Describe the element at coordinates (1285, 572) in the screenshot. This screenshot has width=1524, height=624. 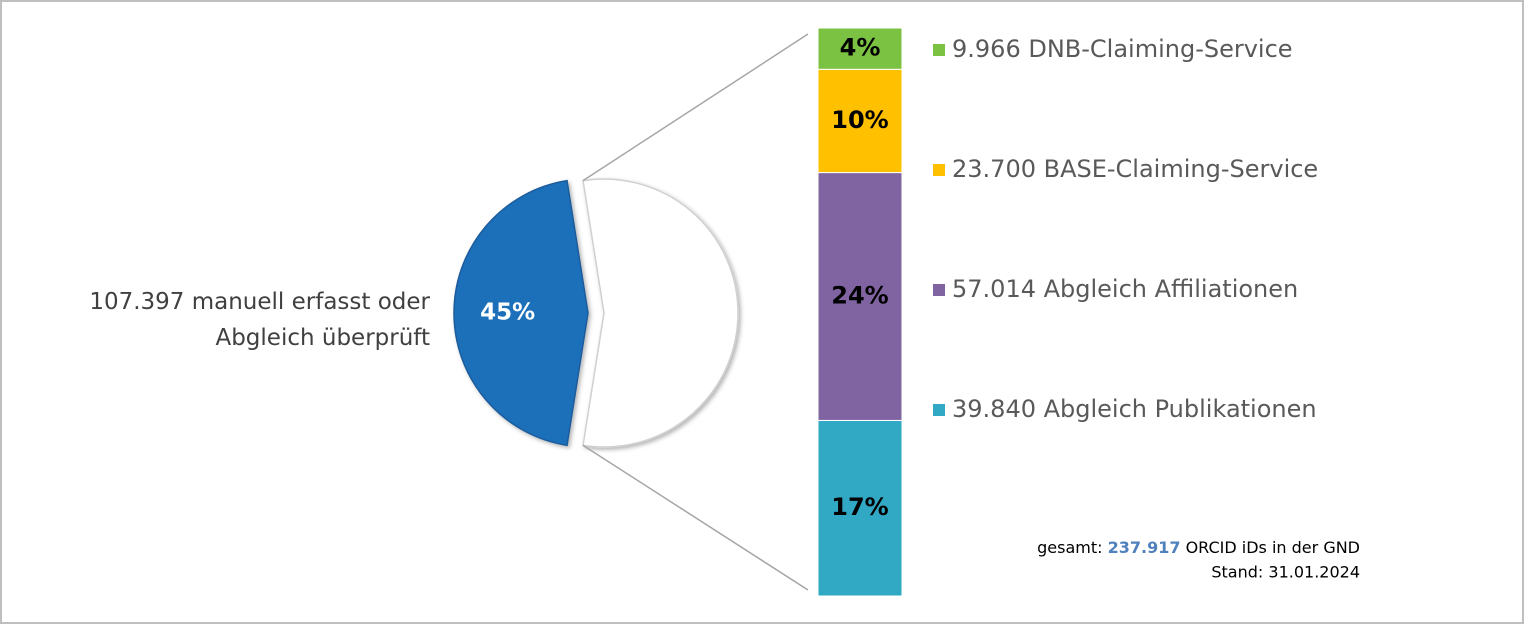
I see `footer-date: Stand: 31.01.2024` at that location.